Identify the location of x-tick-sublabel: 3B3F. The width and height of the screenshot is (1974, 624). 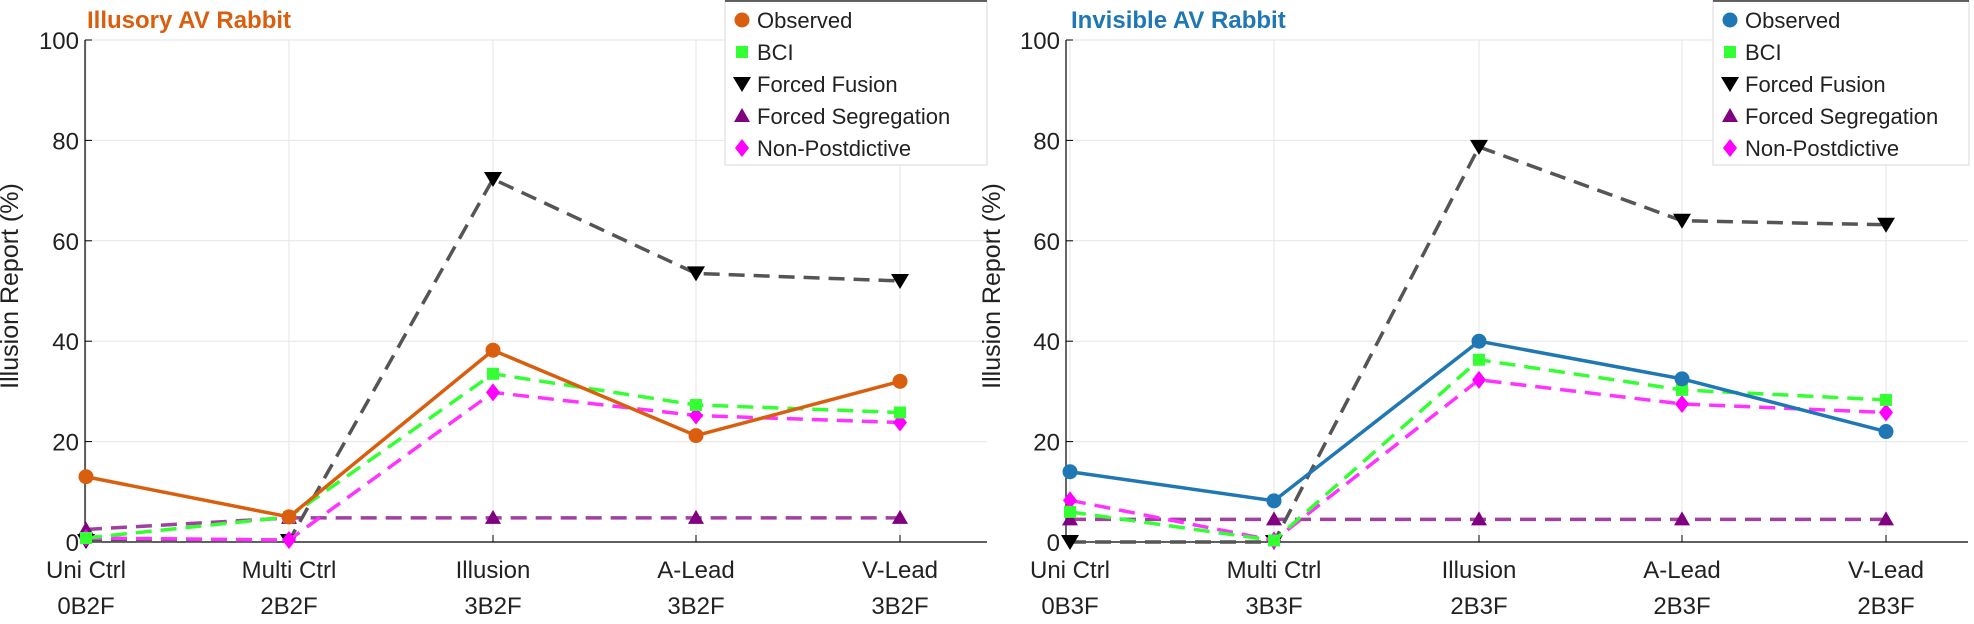
(1273, 606).